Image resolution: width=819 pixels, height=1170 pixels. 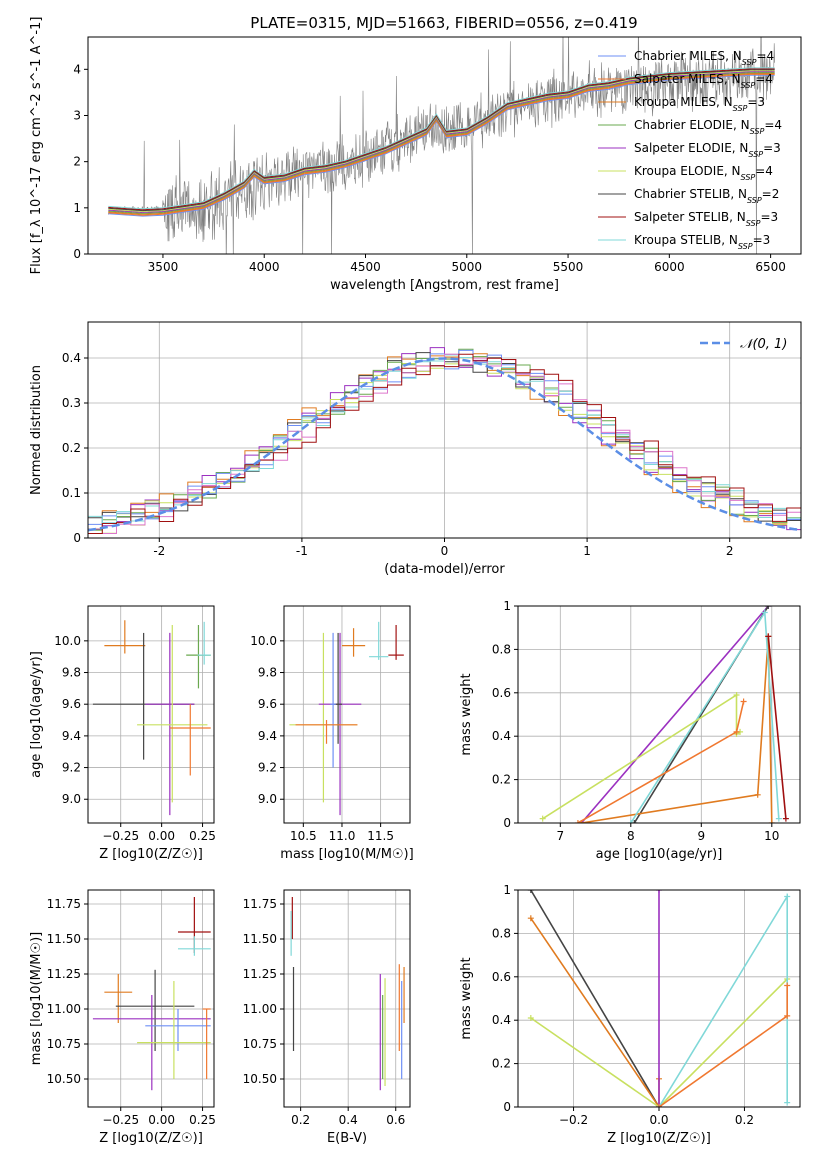 I want to click on x-axis-label: (data-model)/error, so click(x=444, y=569).